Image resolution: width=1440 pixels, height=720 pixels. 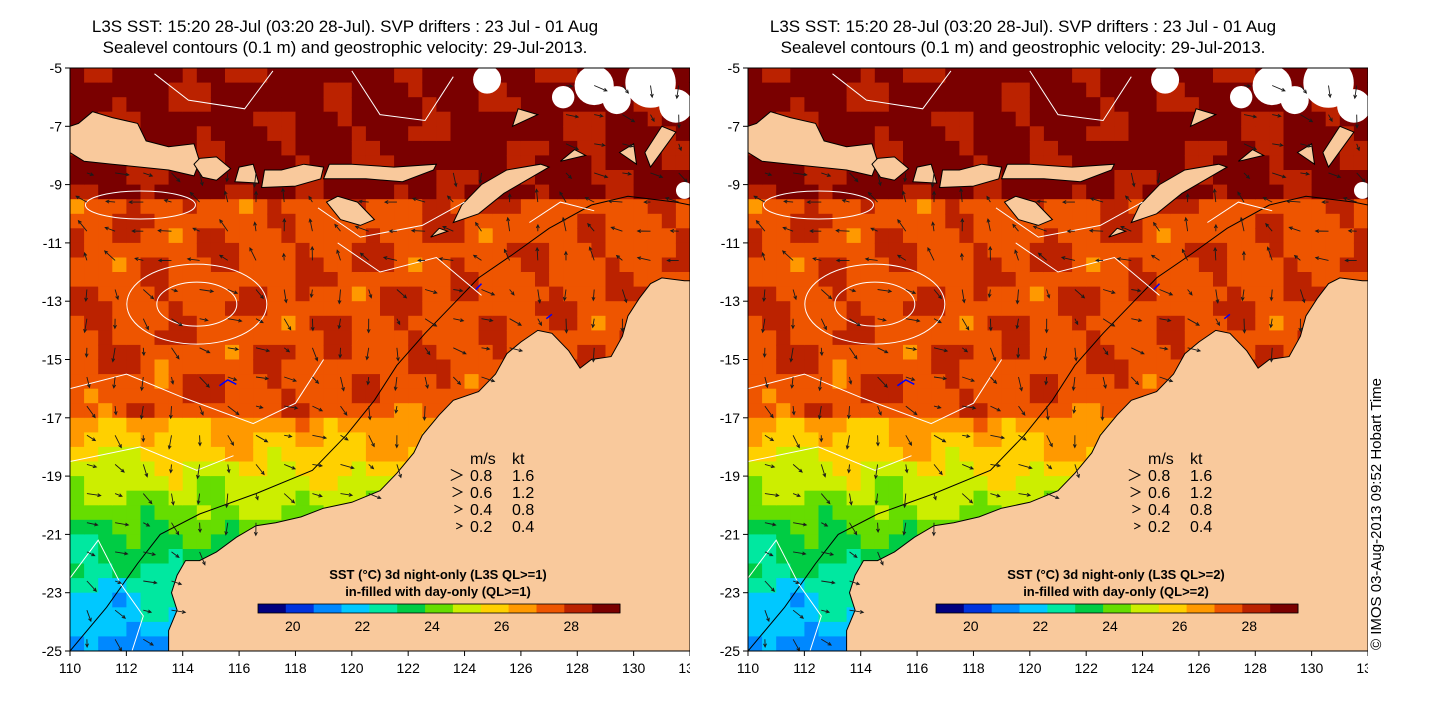 What do you see at coordinates (1256, 668) in the screenshot?
I see `x-tick-label: 128` at bounding box center [1256, 668].